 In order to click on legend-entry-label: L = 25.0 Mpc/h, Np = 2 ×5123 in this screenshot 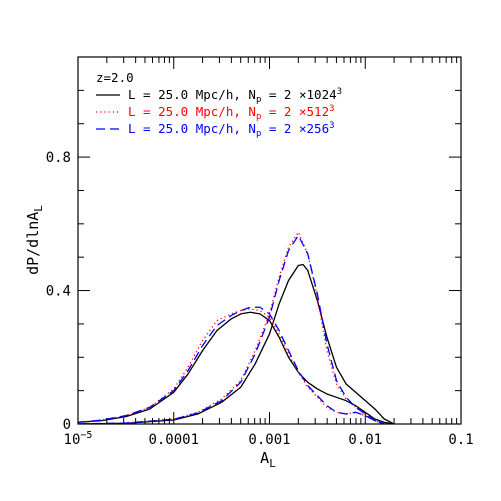, I will do `click(231, 113)`.